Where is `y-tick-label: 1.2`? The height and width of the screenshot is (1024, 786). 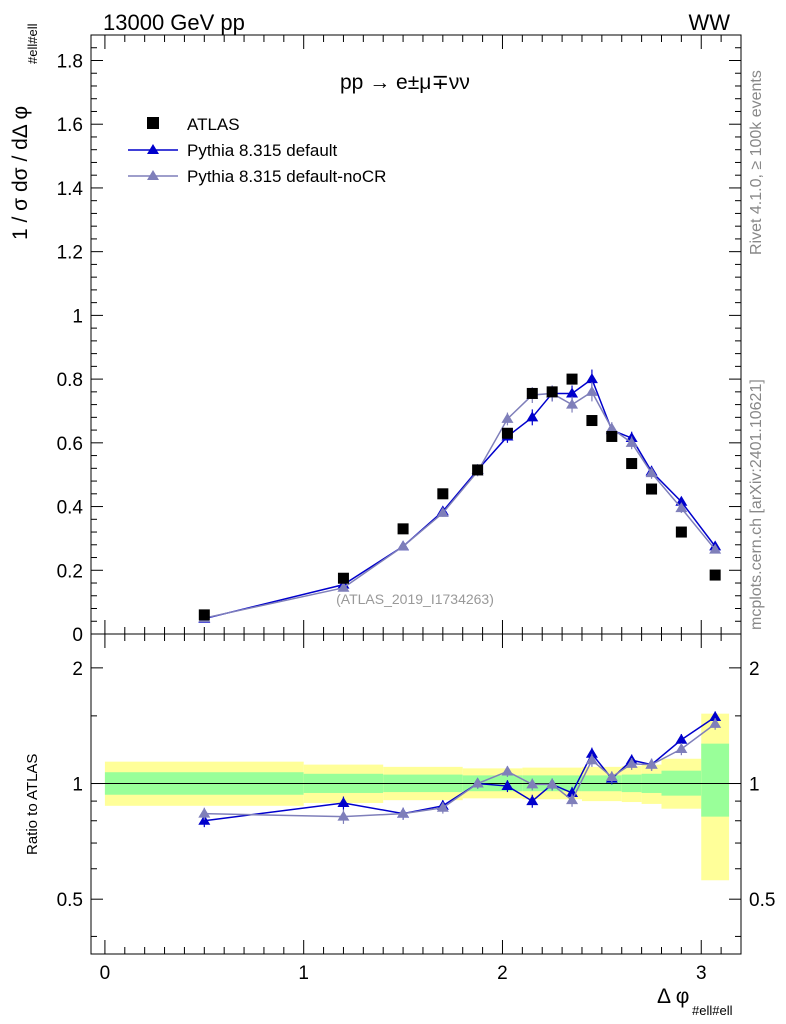 y-tick-label: 1.2 is located at coordinates (70, 253).